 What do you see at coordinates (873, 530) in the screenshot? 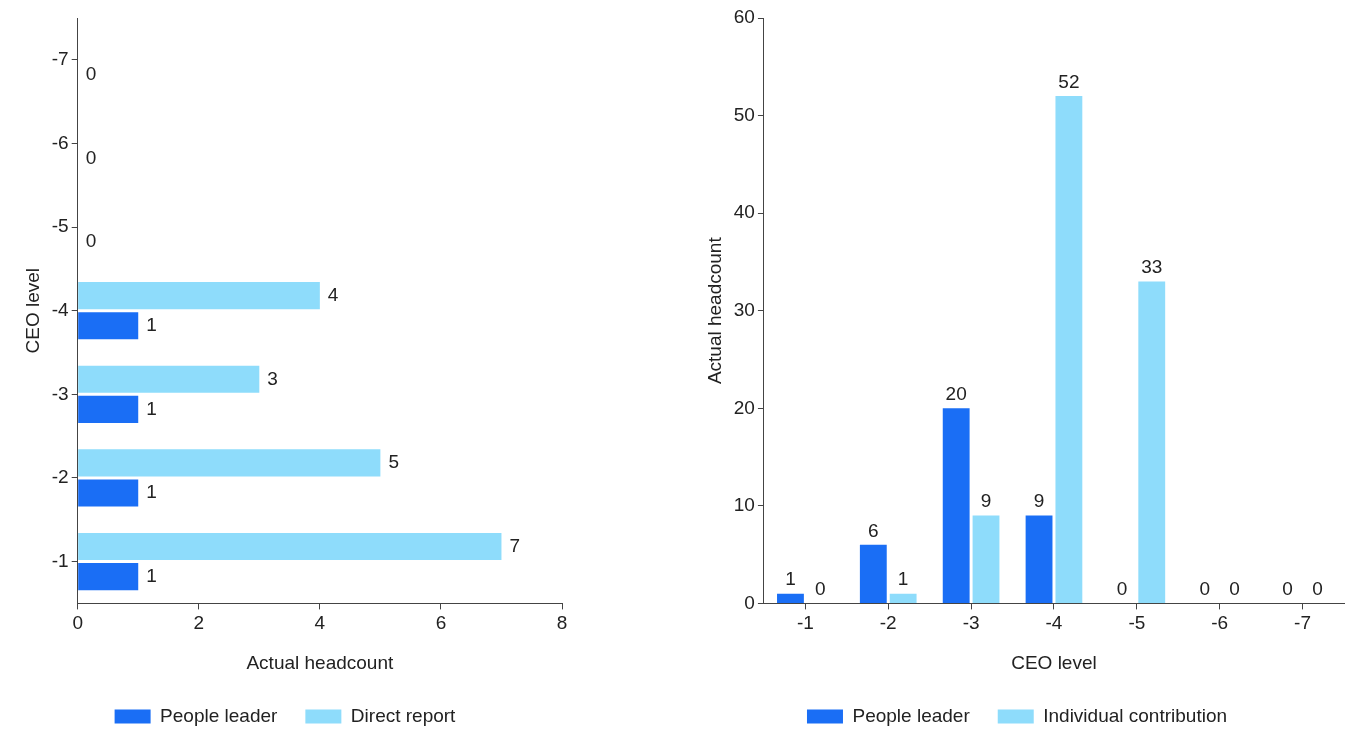
I see `data-label: 6` at bounding box center [873, 530].